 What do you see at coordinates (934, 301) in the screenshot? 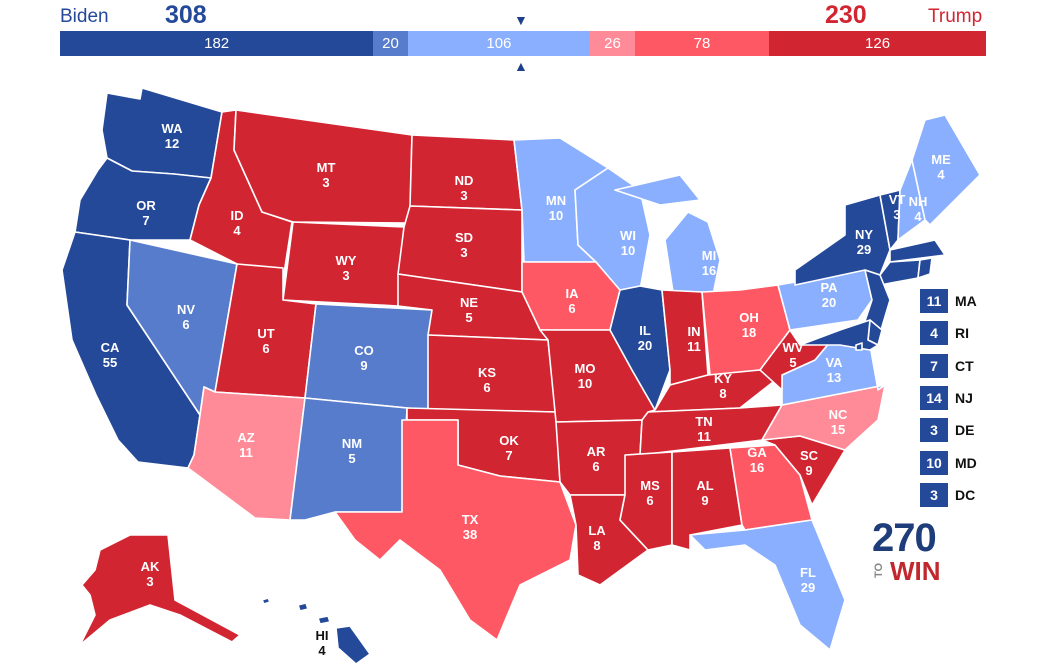
I see `small-state-ev-ma: 11` at bounding box center [934, 301].